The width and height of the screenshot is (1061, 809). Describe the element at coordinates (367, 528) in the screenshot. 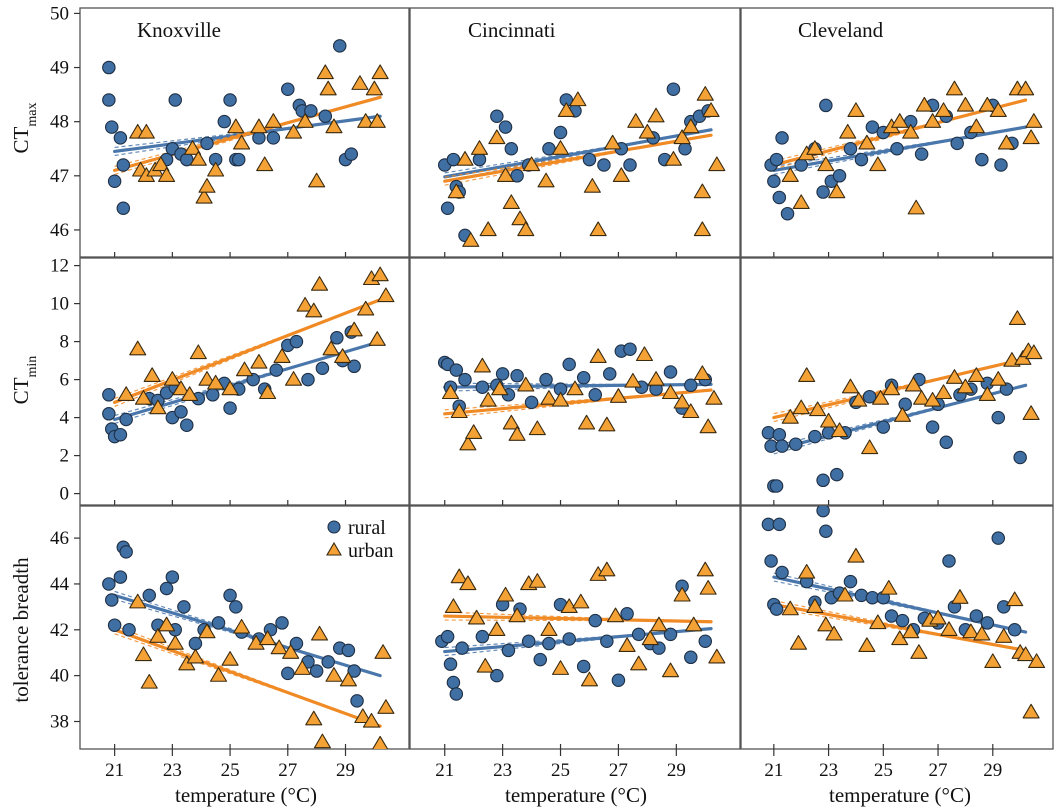

I see `legend-rural-label: rural` at that location.